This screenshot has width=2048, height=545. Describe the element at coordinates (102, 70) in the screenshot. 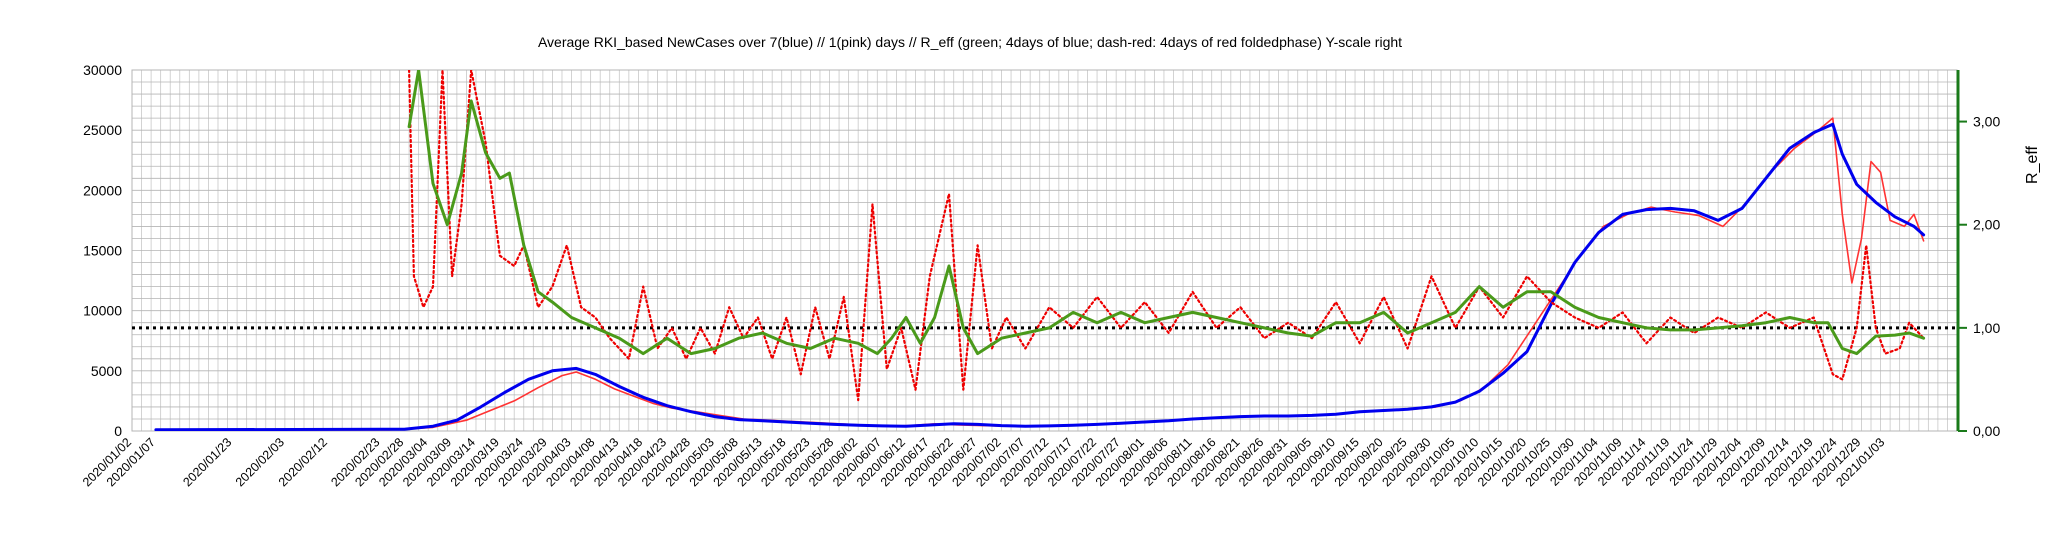

I see `y-left-tick-label: 30000` at that location.